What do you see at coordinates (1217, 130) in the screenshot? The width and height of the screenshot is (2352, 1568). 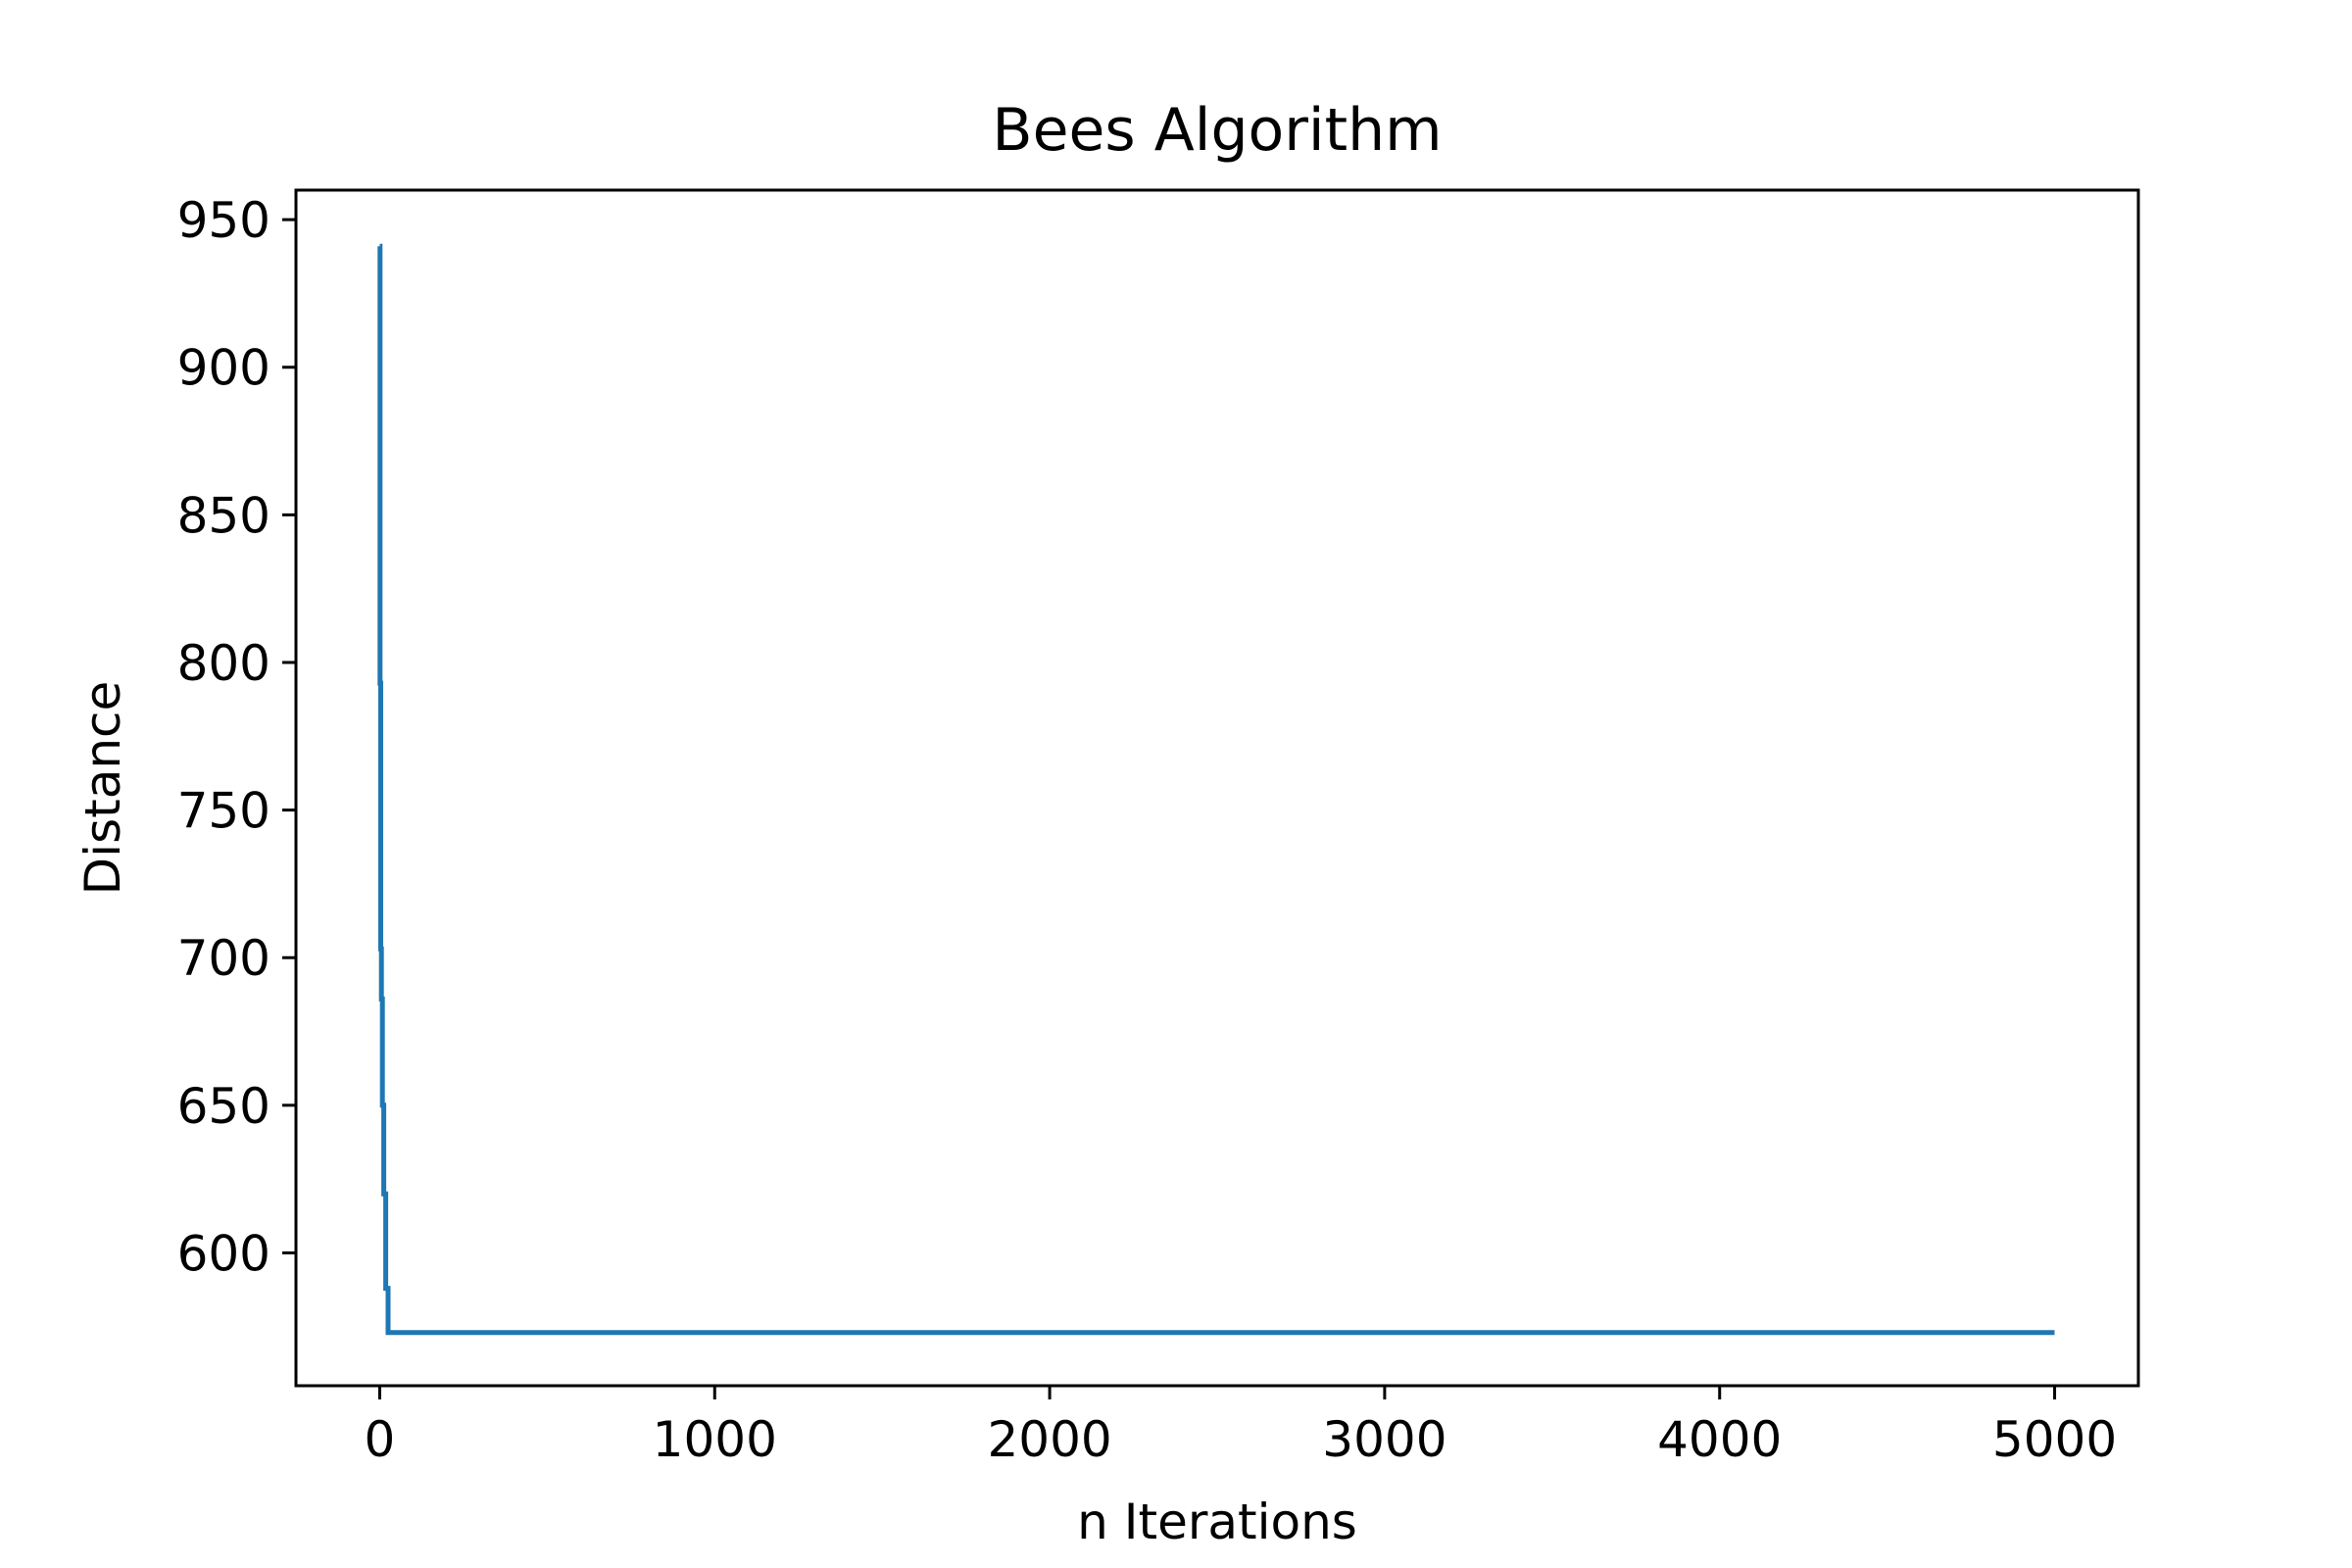 I see `chart-title: Bees Algorithm` at bounding box center [1217, 130].